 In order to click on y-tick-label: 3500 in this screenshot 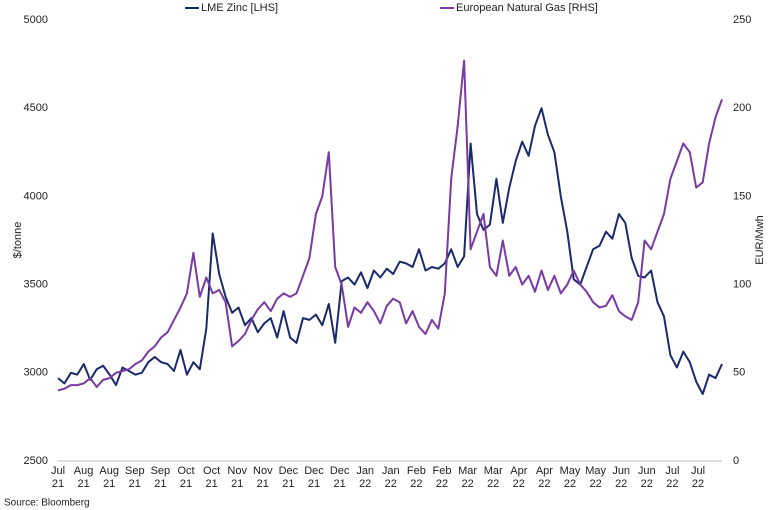, I will do `click(36, 285)`.